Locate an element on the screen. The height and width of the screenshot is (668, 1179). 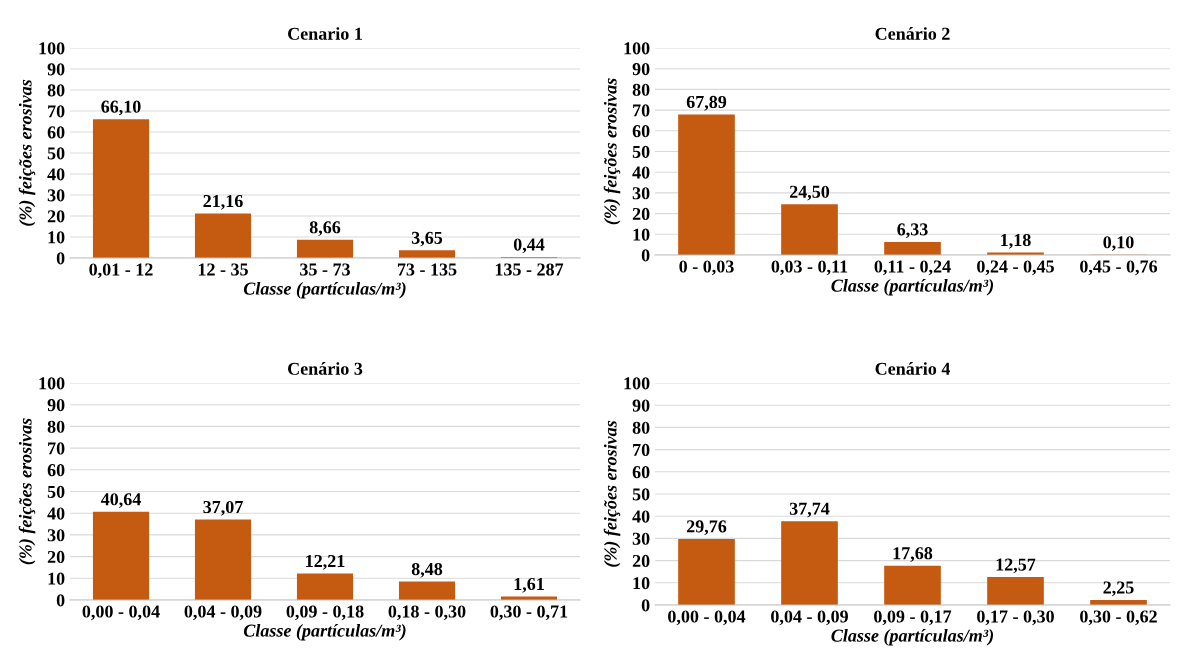
chart-title: Cenario 1 is located at coordinates (325, 33).